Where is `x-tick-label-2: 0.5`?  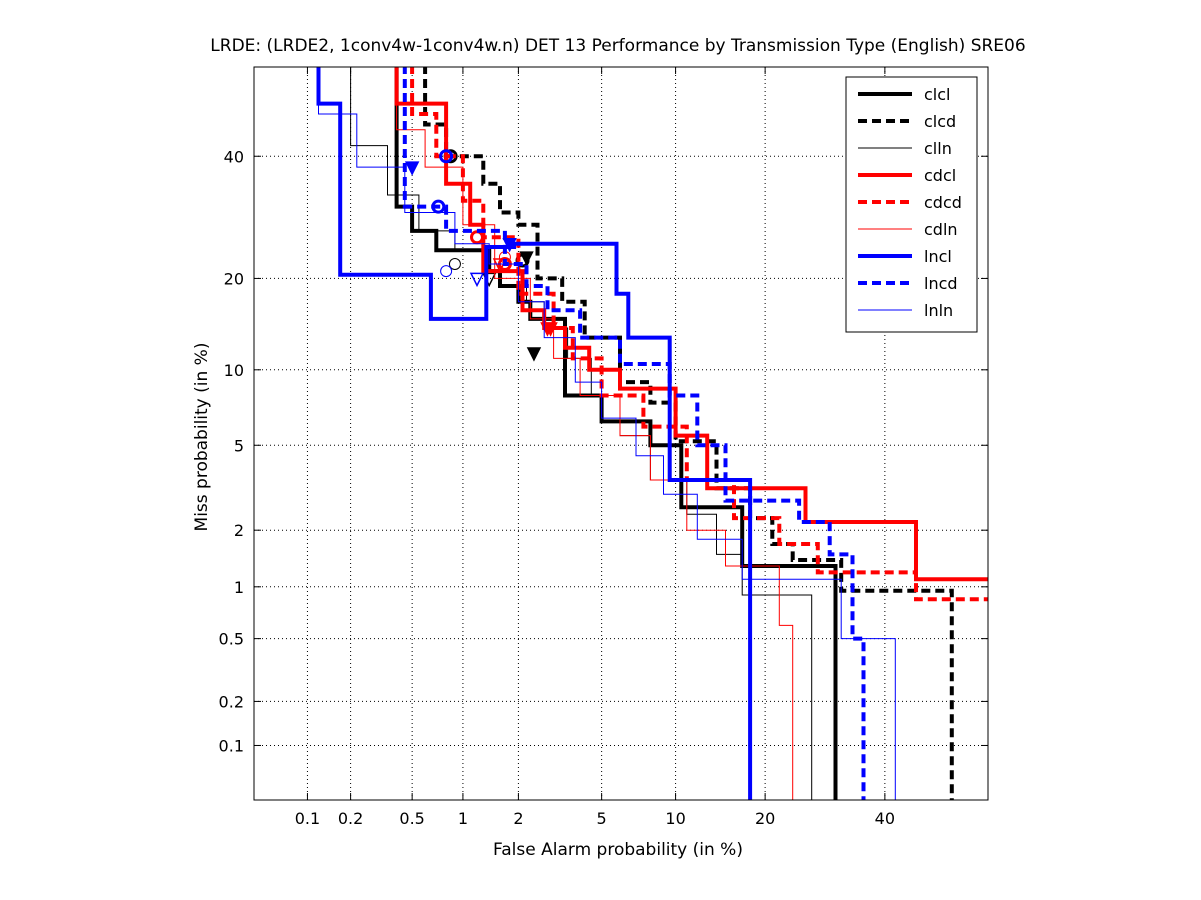 x-tick-label-2: 0.5 is located at coordinates (411, 818).